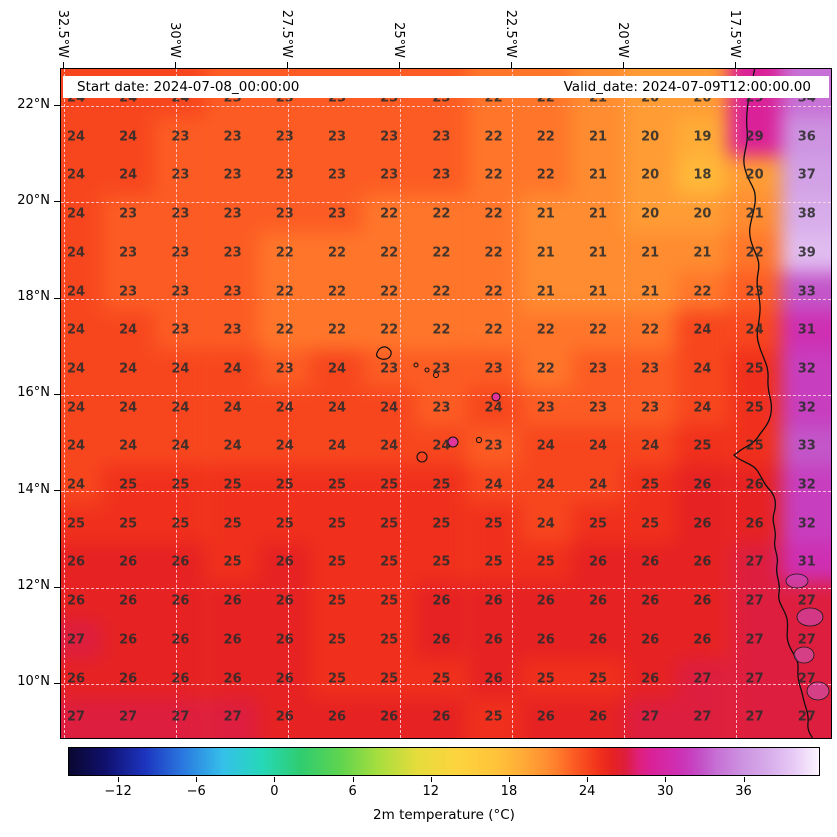 This screenshot has width=837, height=837. Describe the element at coordinates (806, 253) in the screenshot. I see `temp-value-label: 39` at that location.